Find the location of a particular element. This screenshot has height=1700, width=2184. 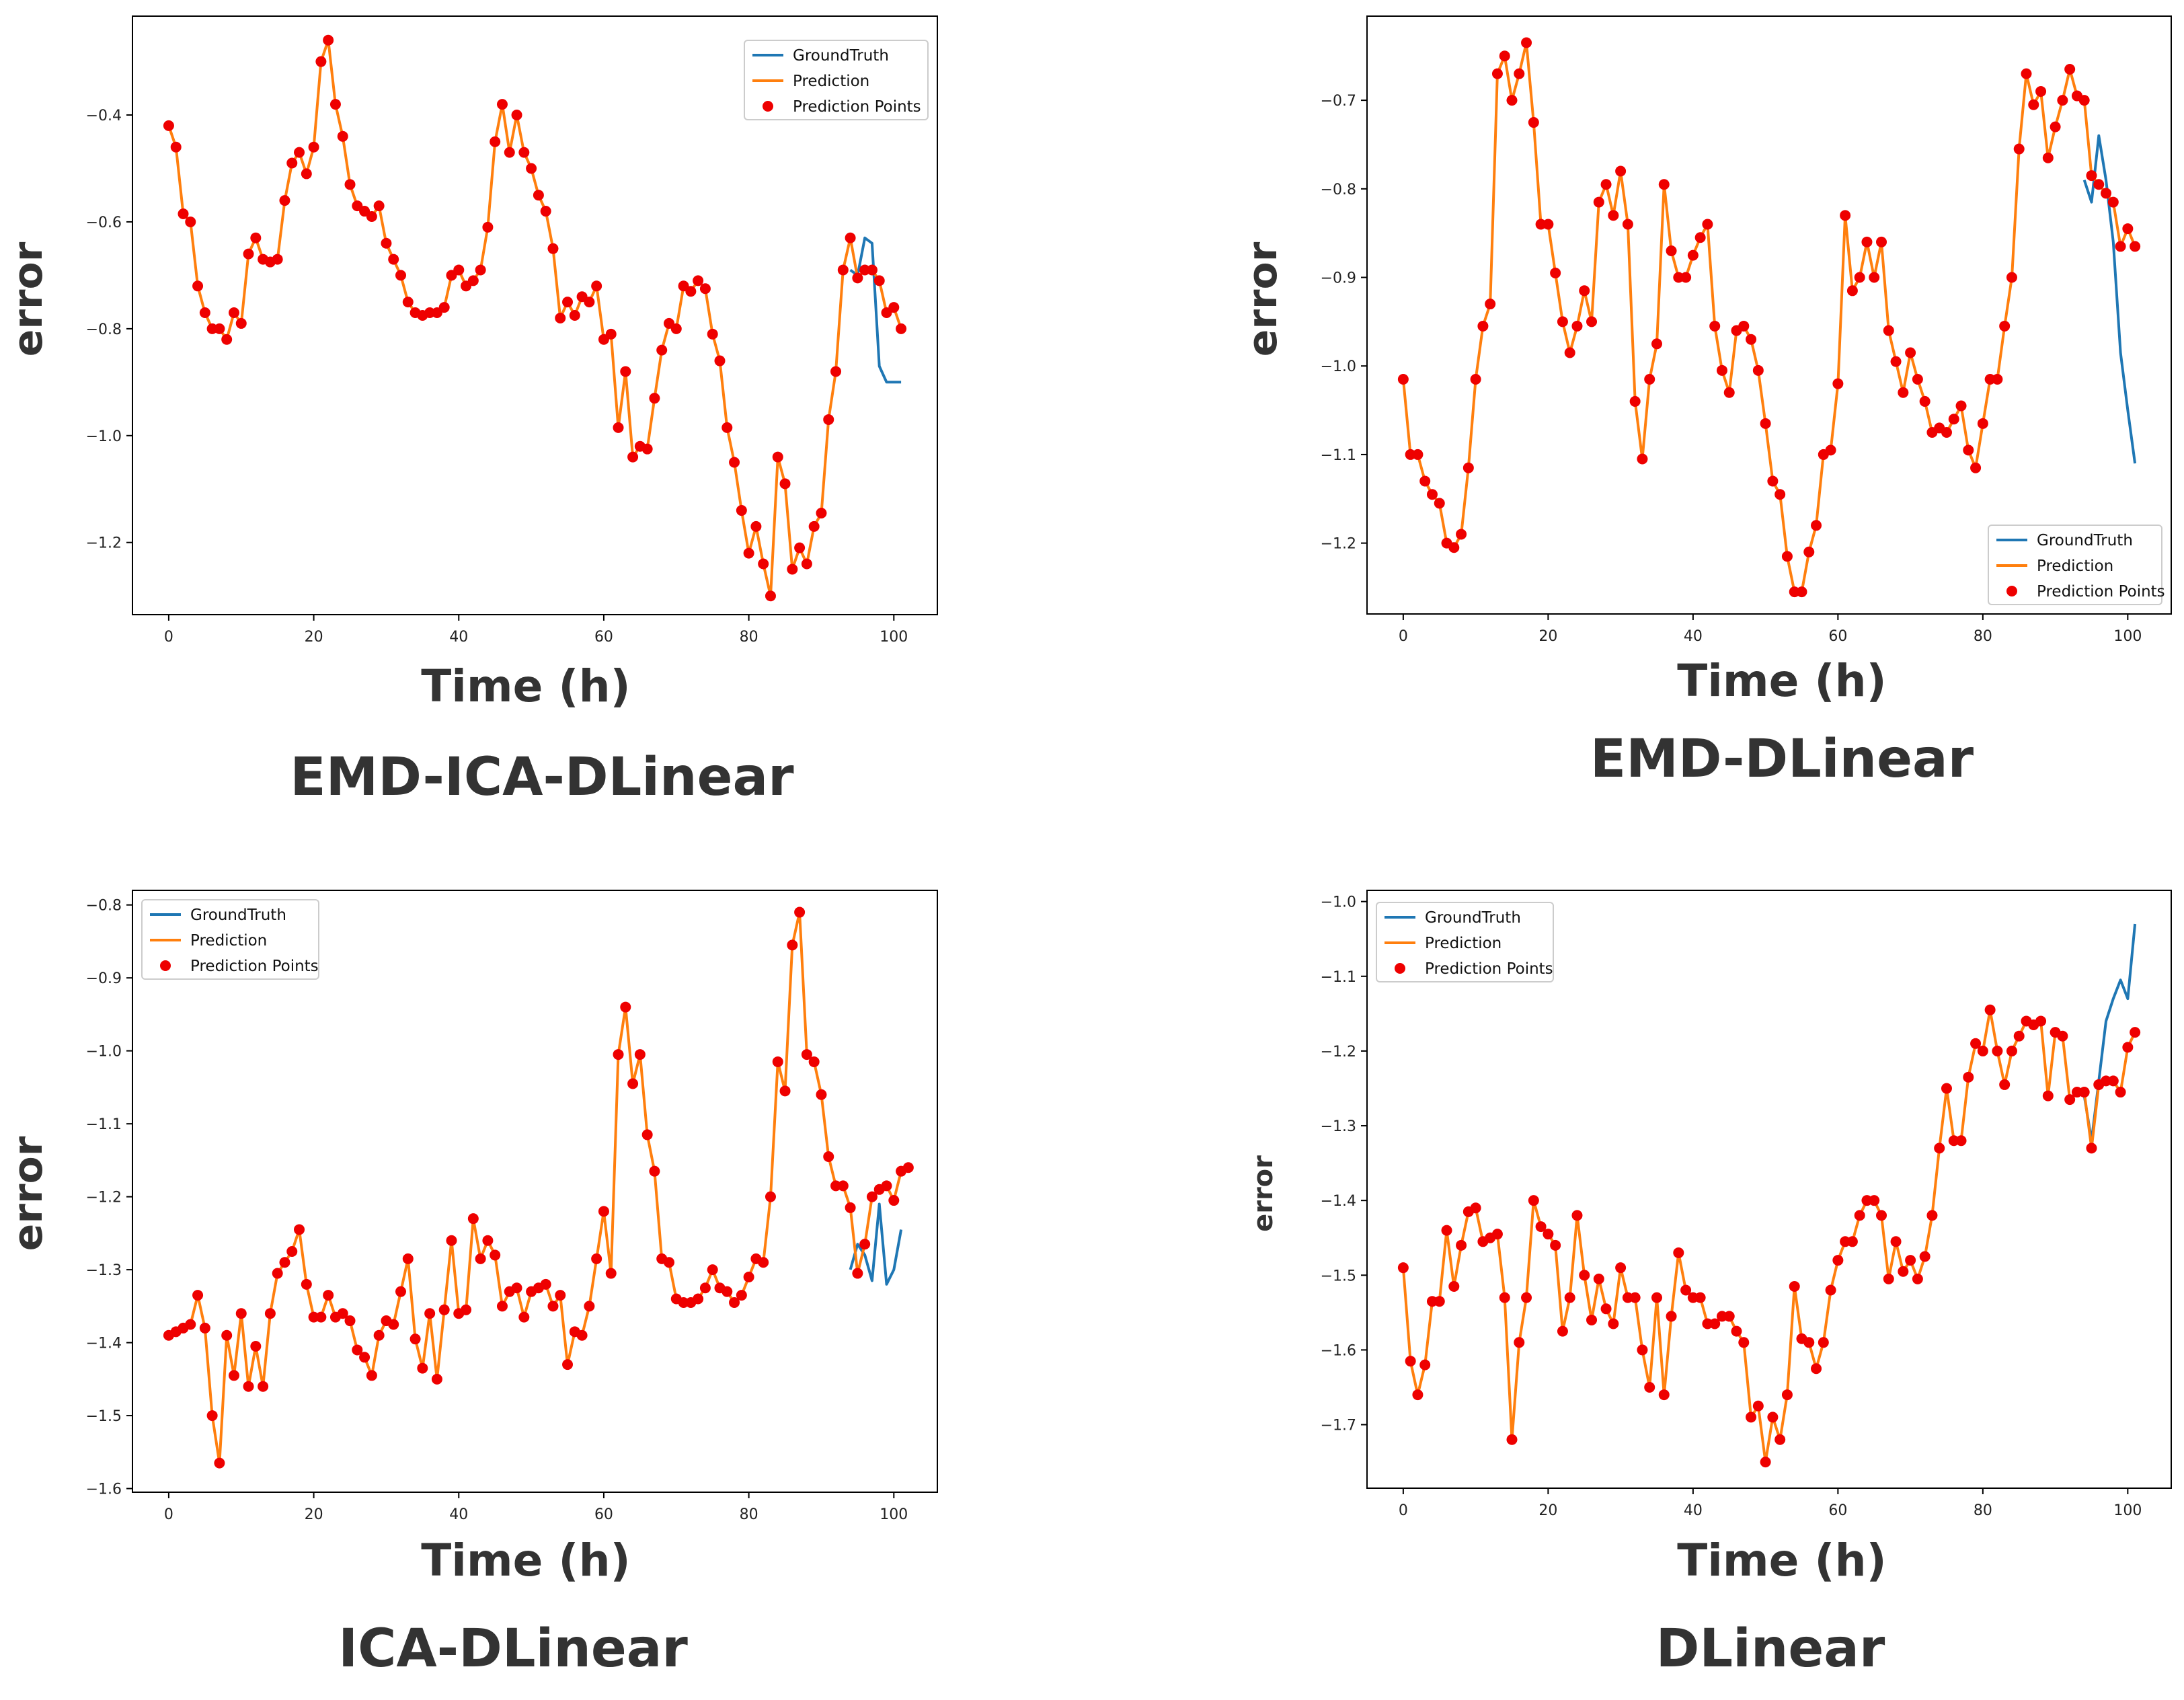

x-tick-label: 20 is located at coordinates (314, 637).